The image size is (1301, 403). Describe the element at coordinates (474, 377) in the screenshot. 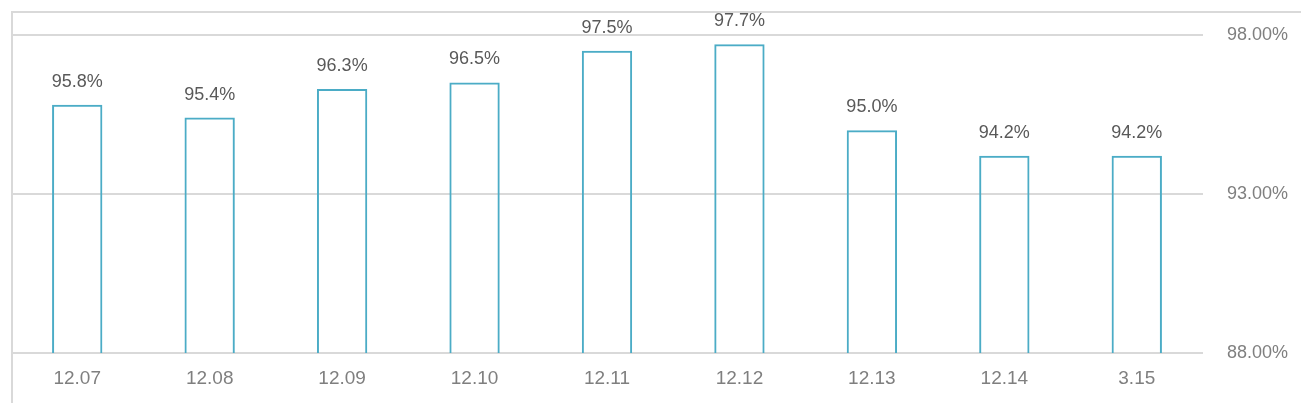

I see `x-tick-label: 12.10` at that location.